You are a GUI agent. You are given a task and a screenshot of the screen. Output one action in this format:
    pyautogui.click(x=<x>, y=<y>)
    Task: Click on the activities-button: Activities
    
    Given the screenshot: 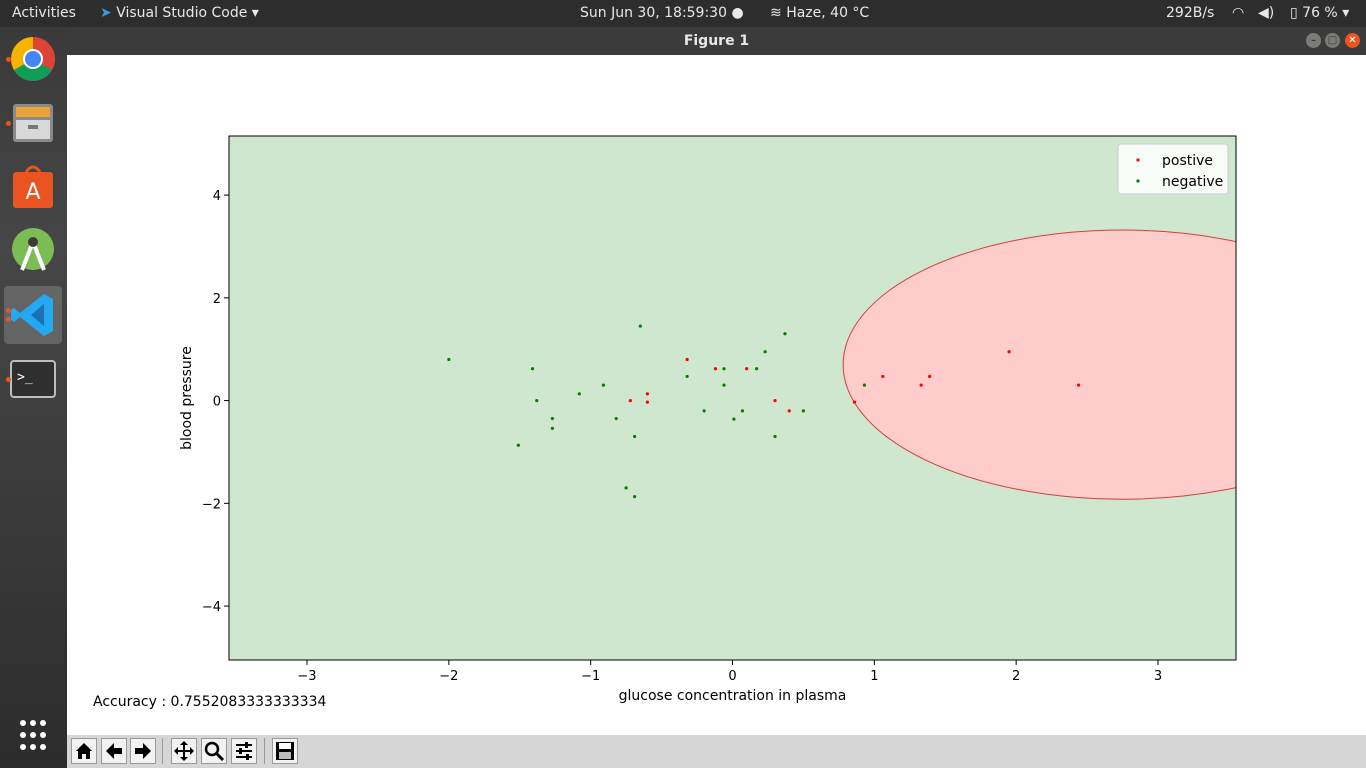 What is the action you would take?
    pyautogui.click(x=44, y=13)
    